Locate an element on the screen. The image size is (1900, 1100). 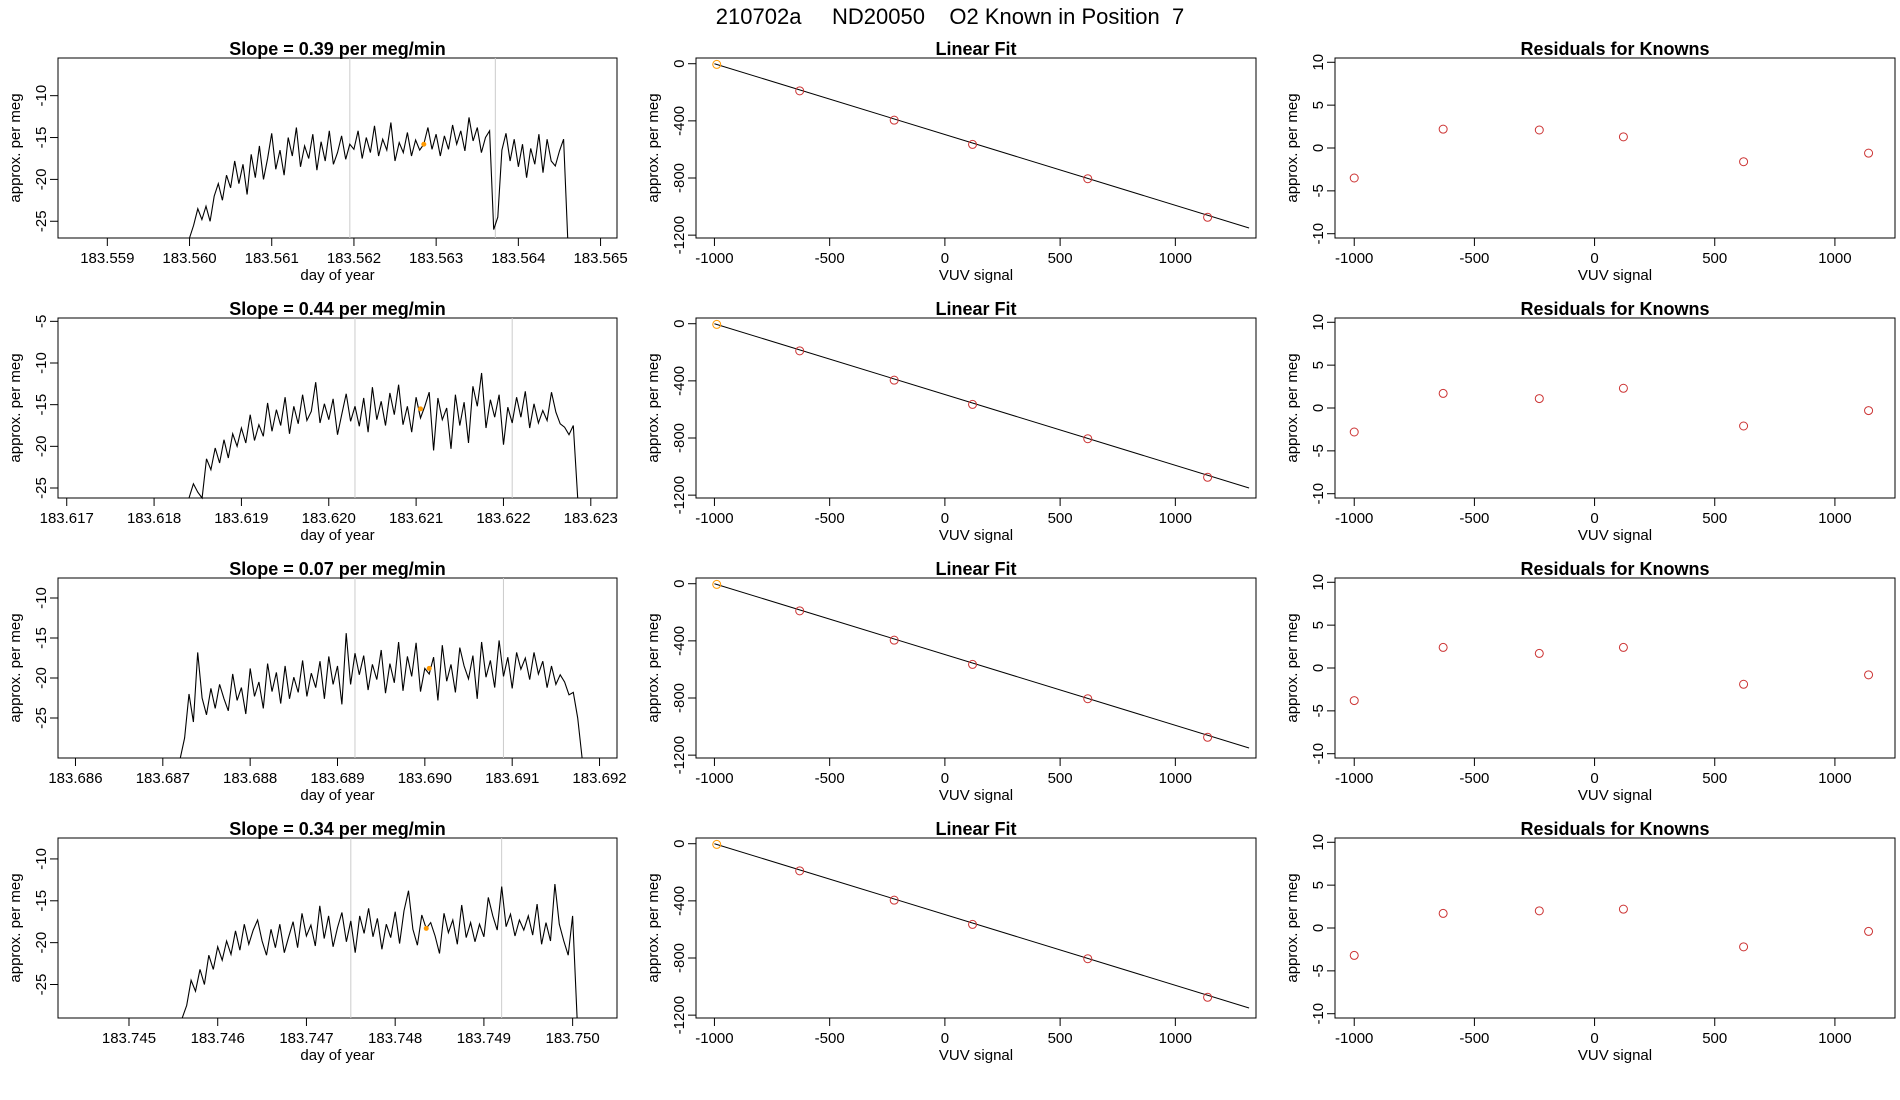
x-tick-label: 183.560 is located at coordinates (189, 258).